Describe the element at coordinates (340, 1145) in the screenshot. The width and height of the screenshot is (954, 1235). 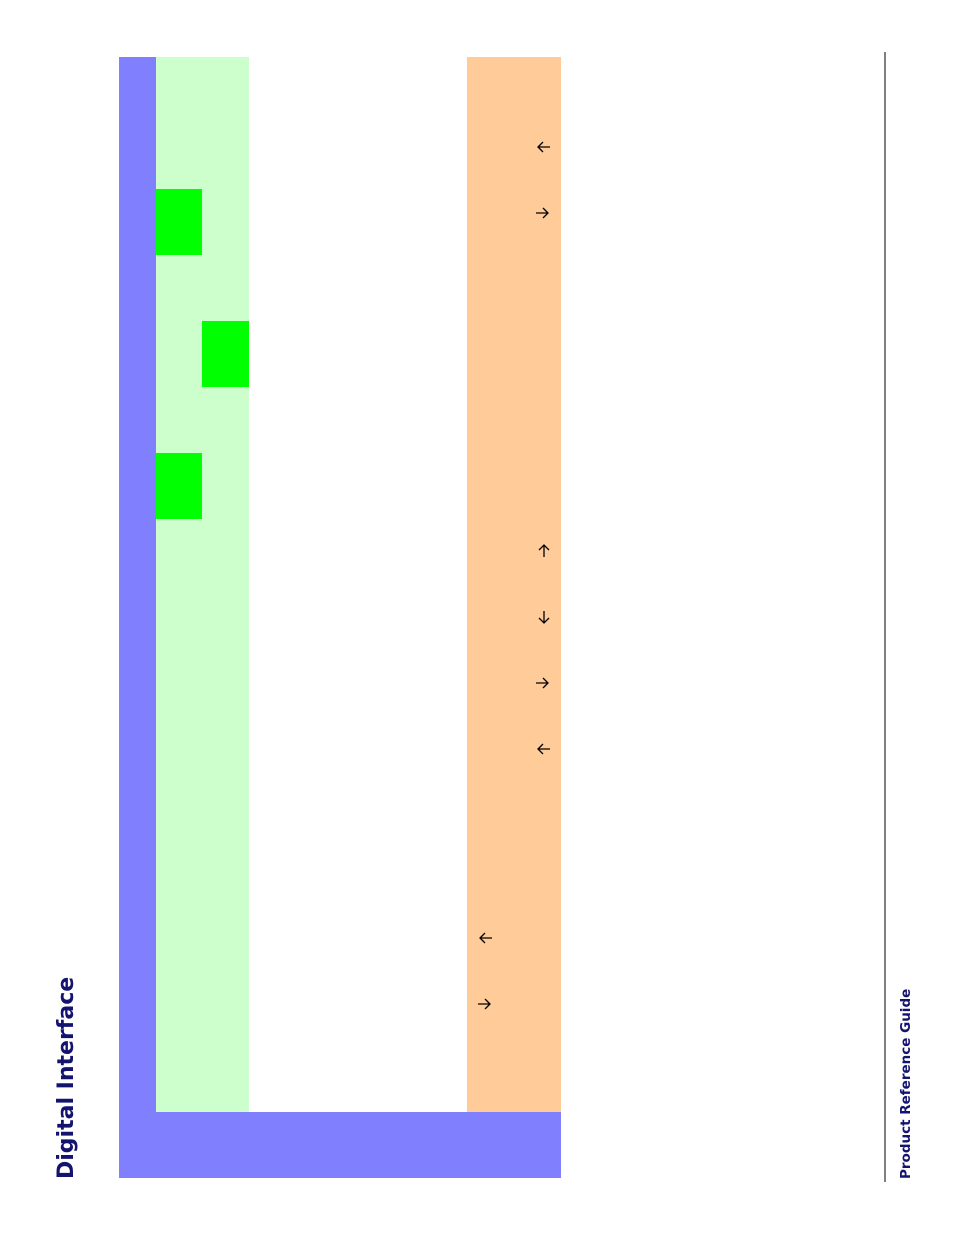
I see `blue-band-horizontal` at that location.